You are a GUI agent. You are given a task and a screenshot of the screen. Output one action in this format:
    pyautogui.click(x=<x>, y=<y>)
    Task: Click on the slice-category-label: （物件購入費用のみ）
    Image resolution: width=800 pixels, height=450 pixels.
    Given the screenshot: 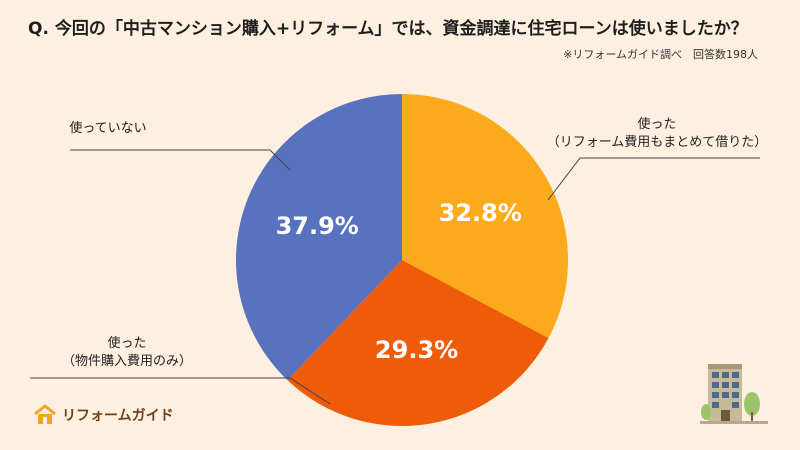 What is the action you would take?
    pyautogui.click(x=127, y=361)
    